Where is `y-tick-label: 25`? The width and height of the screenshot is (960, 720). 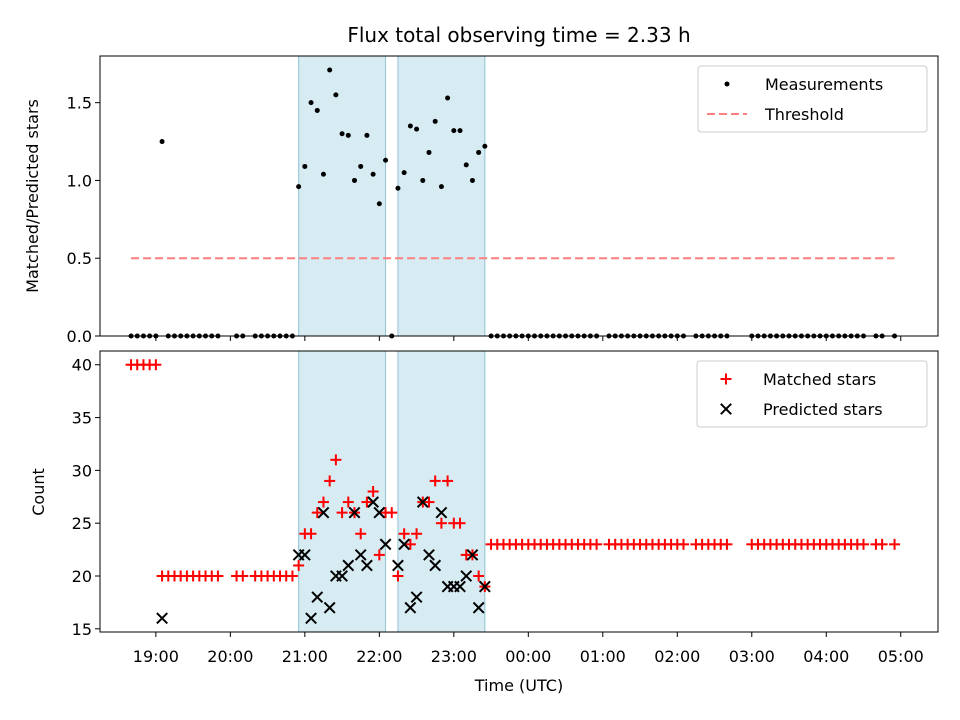
y-tick-label: 25 is located at coordinates (82, 523).